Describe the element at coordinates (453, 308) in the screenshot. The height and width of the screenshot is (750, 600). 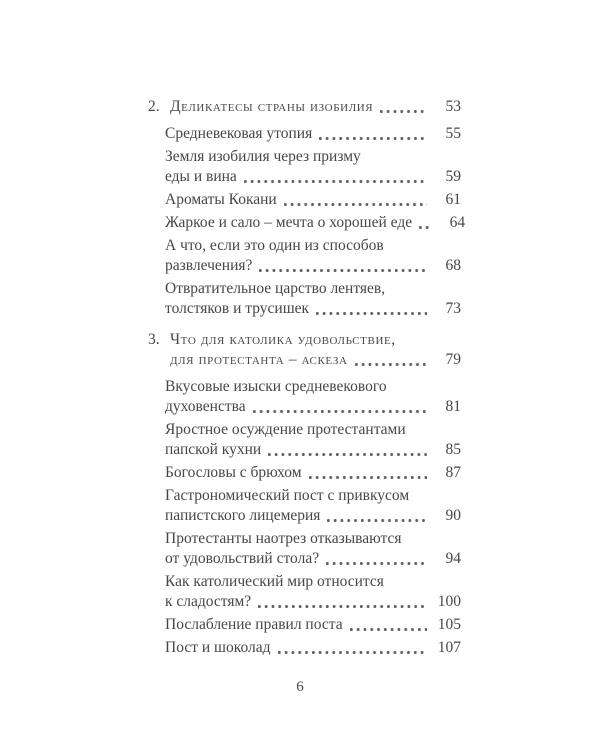
I see `toc-page-number: 73` at that location.